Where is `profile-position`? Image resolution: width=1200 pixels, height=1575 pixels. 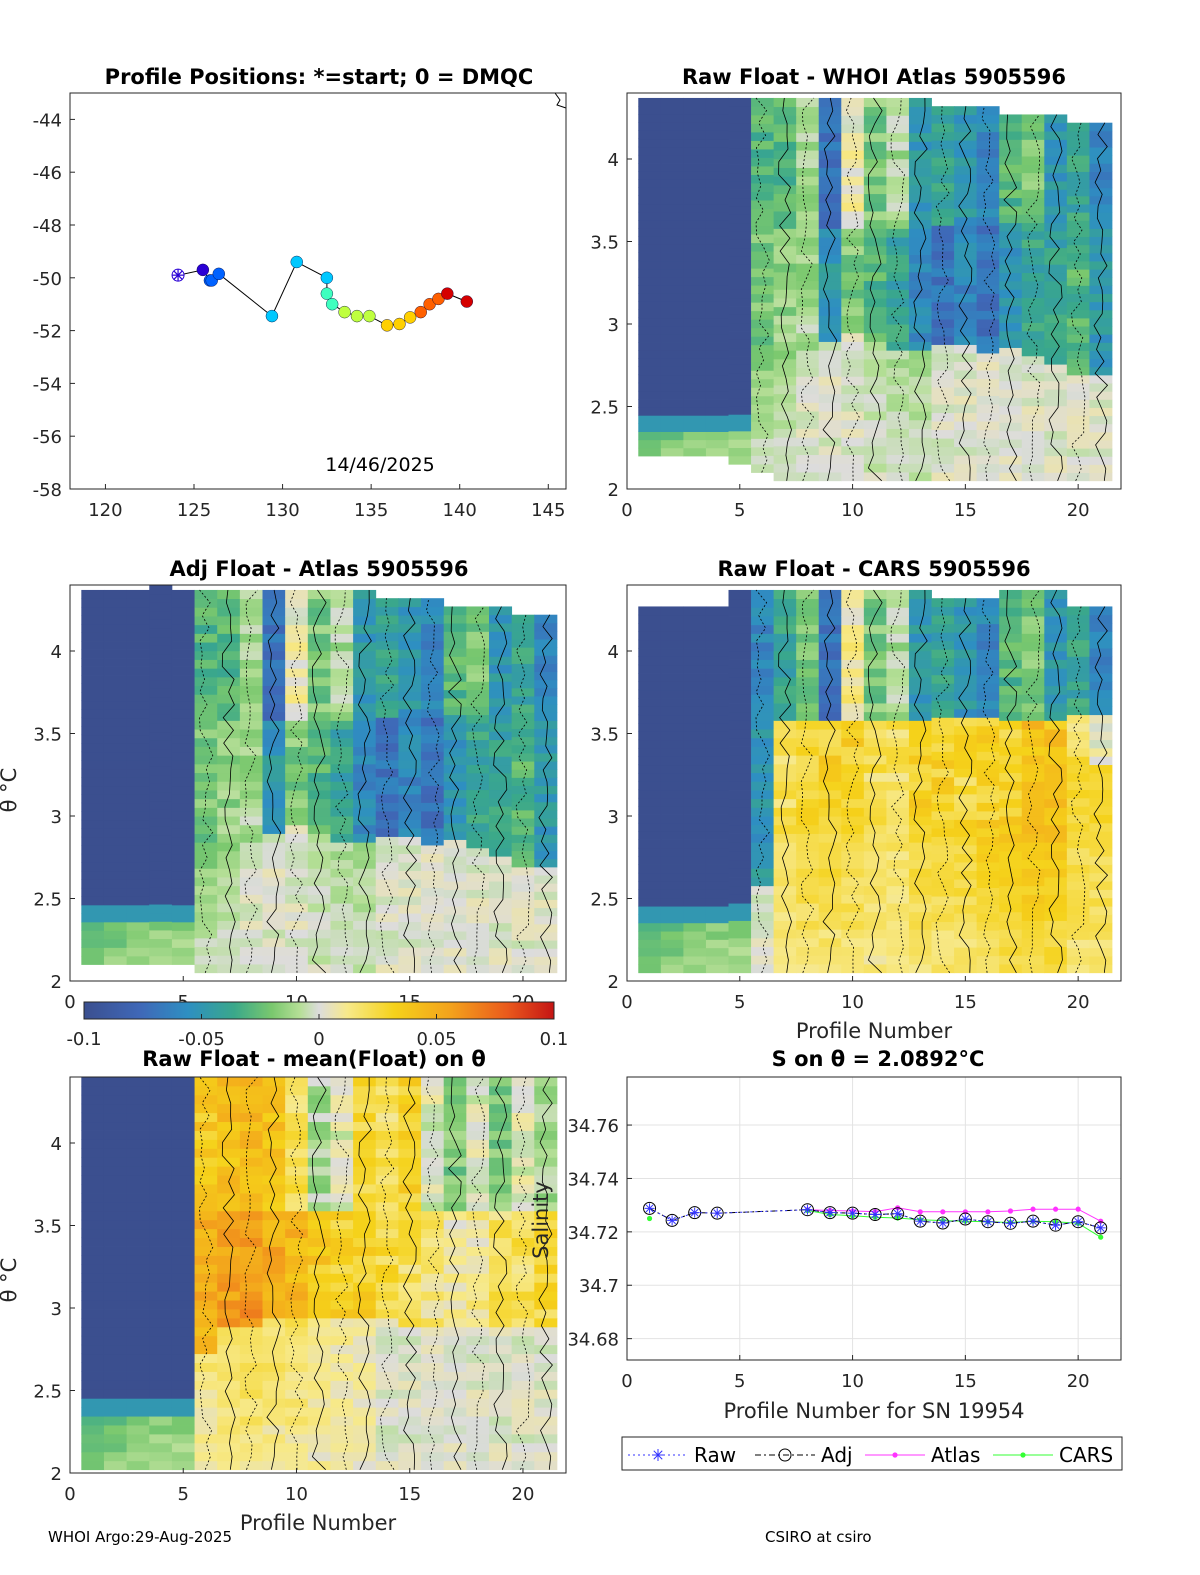 profile-position is located at coordinates (344, 312).